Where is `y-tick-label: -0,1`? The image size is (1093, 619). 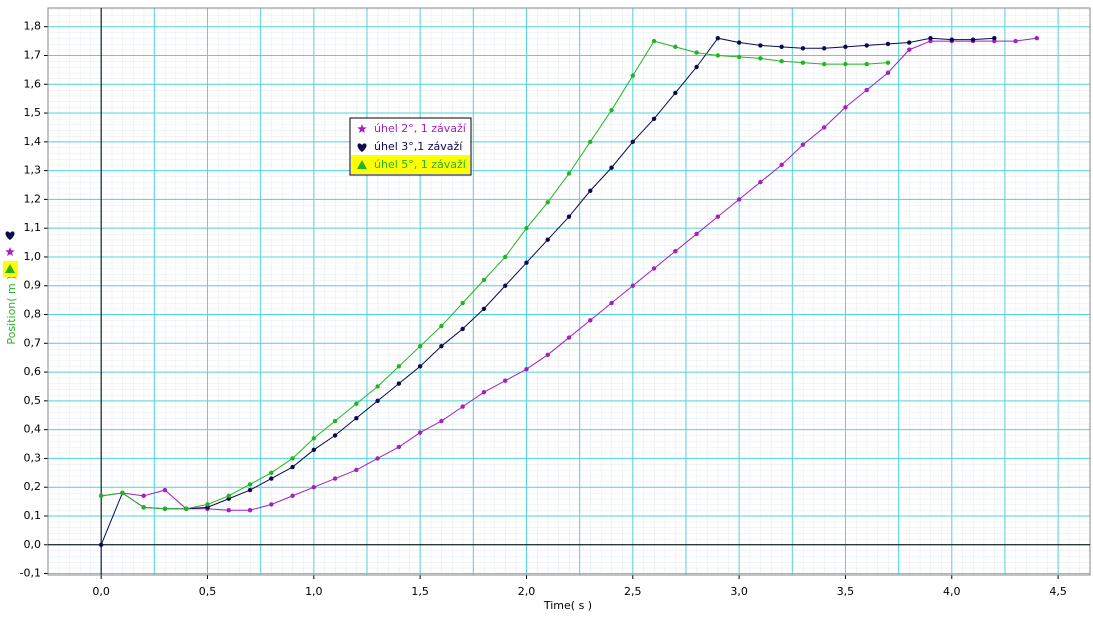
y-tick-label: -0,1 is located at coordinates (30, 573).